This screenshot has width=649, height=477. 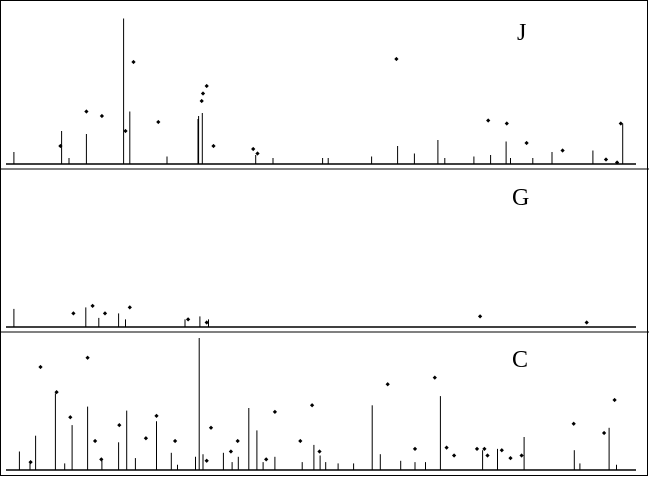 I want to click on panel-g-label: G, so click(x=520, y=198).